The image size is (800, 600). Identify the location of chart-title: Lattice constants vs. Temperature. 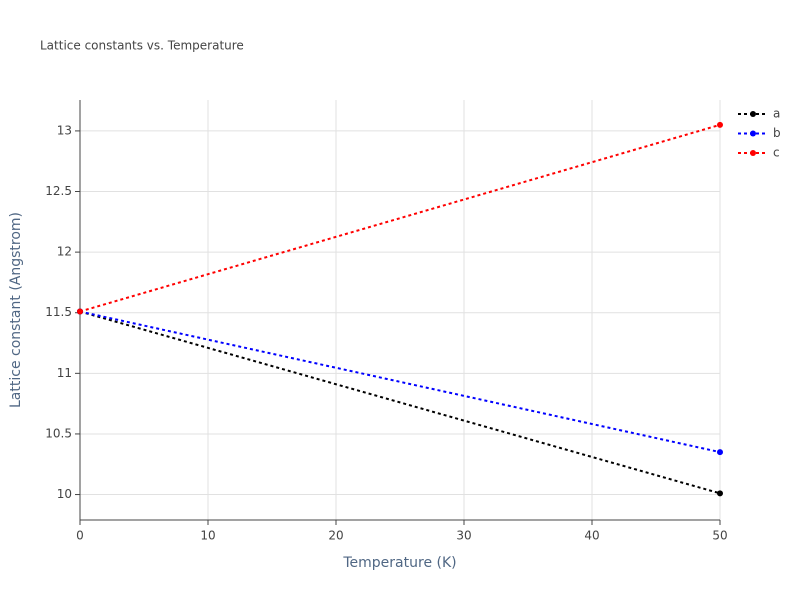
(142, 46).